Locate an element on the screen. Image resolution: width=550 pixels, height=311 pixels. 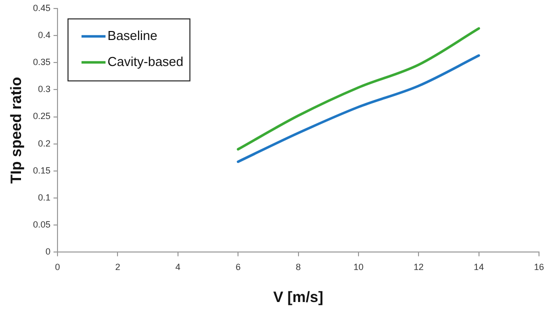
y-tick-label: 0.2 is located at coordinates (44, 143).